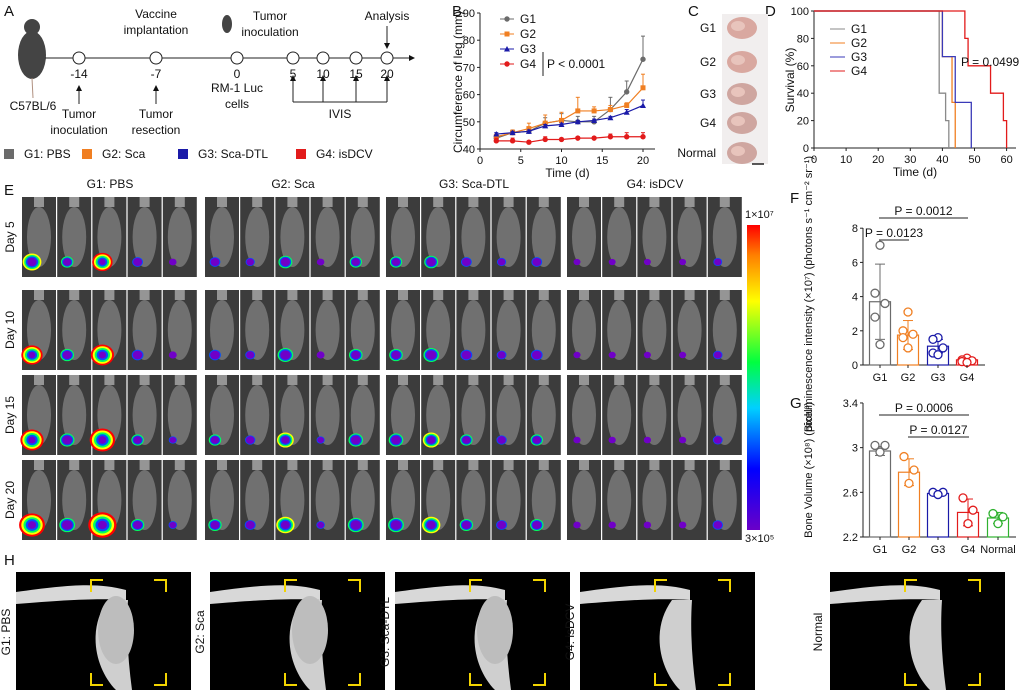 The height and width of the screenshot is (690, 1024). What do you see at coordinates (387, 74) in the screenshot?
I see `timepoint-day: 20` at bounding box center [387, 74].